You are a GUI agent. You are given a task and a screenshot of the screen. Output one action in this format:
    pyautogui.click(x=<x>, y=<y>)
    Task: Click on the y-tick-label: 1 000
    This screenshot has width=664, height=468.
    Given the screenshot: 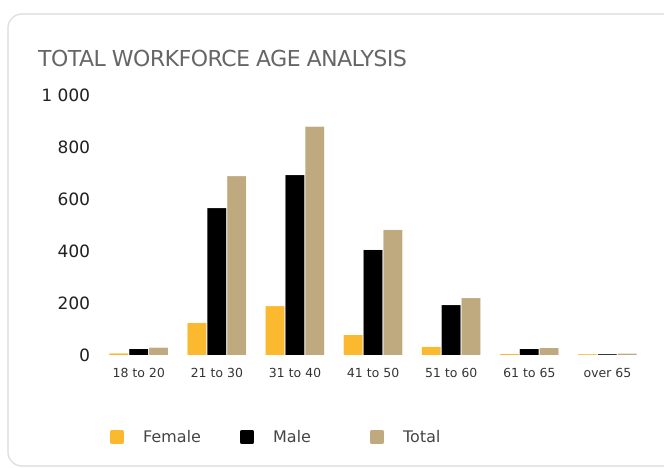 What is the action you would take?
    pyautogui.click(x=65, y=96)
    